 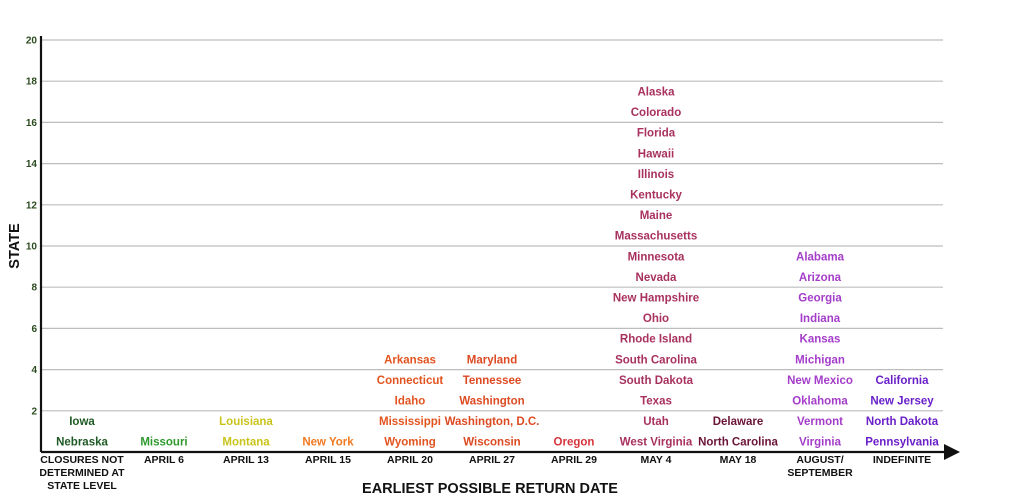 What do you see at coordinates (656, 257) in the screenshot?
I see `state-label: Minnesota` at bounding box center [656, 257].